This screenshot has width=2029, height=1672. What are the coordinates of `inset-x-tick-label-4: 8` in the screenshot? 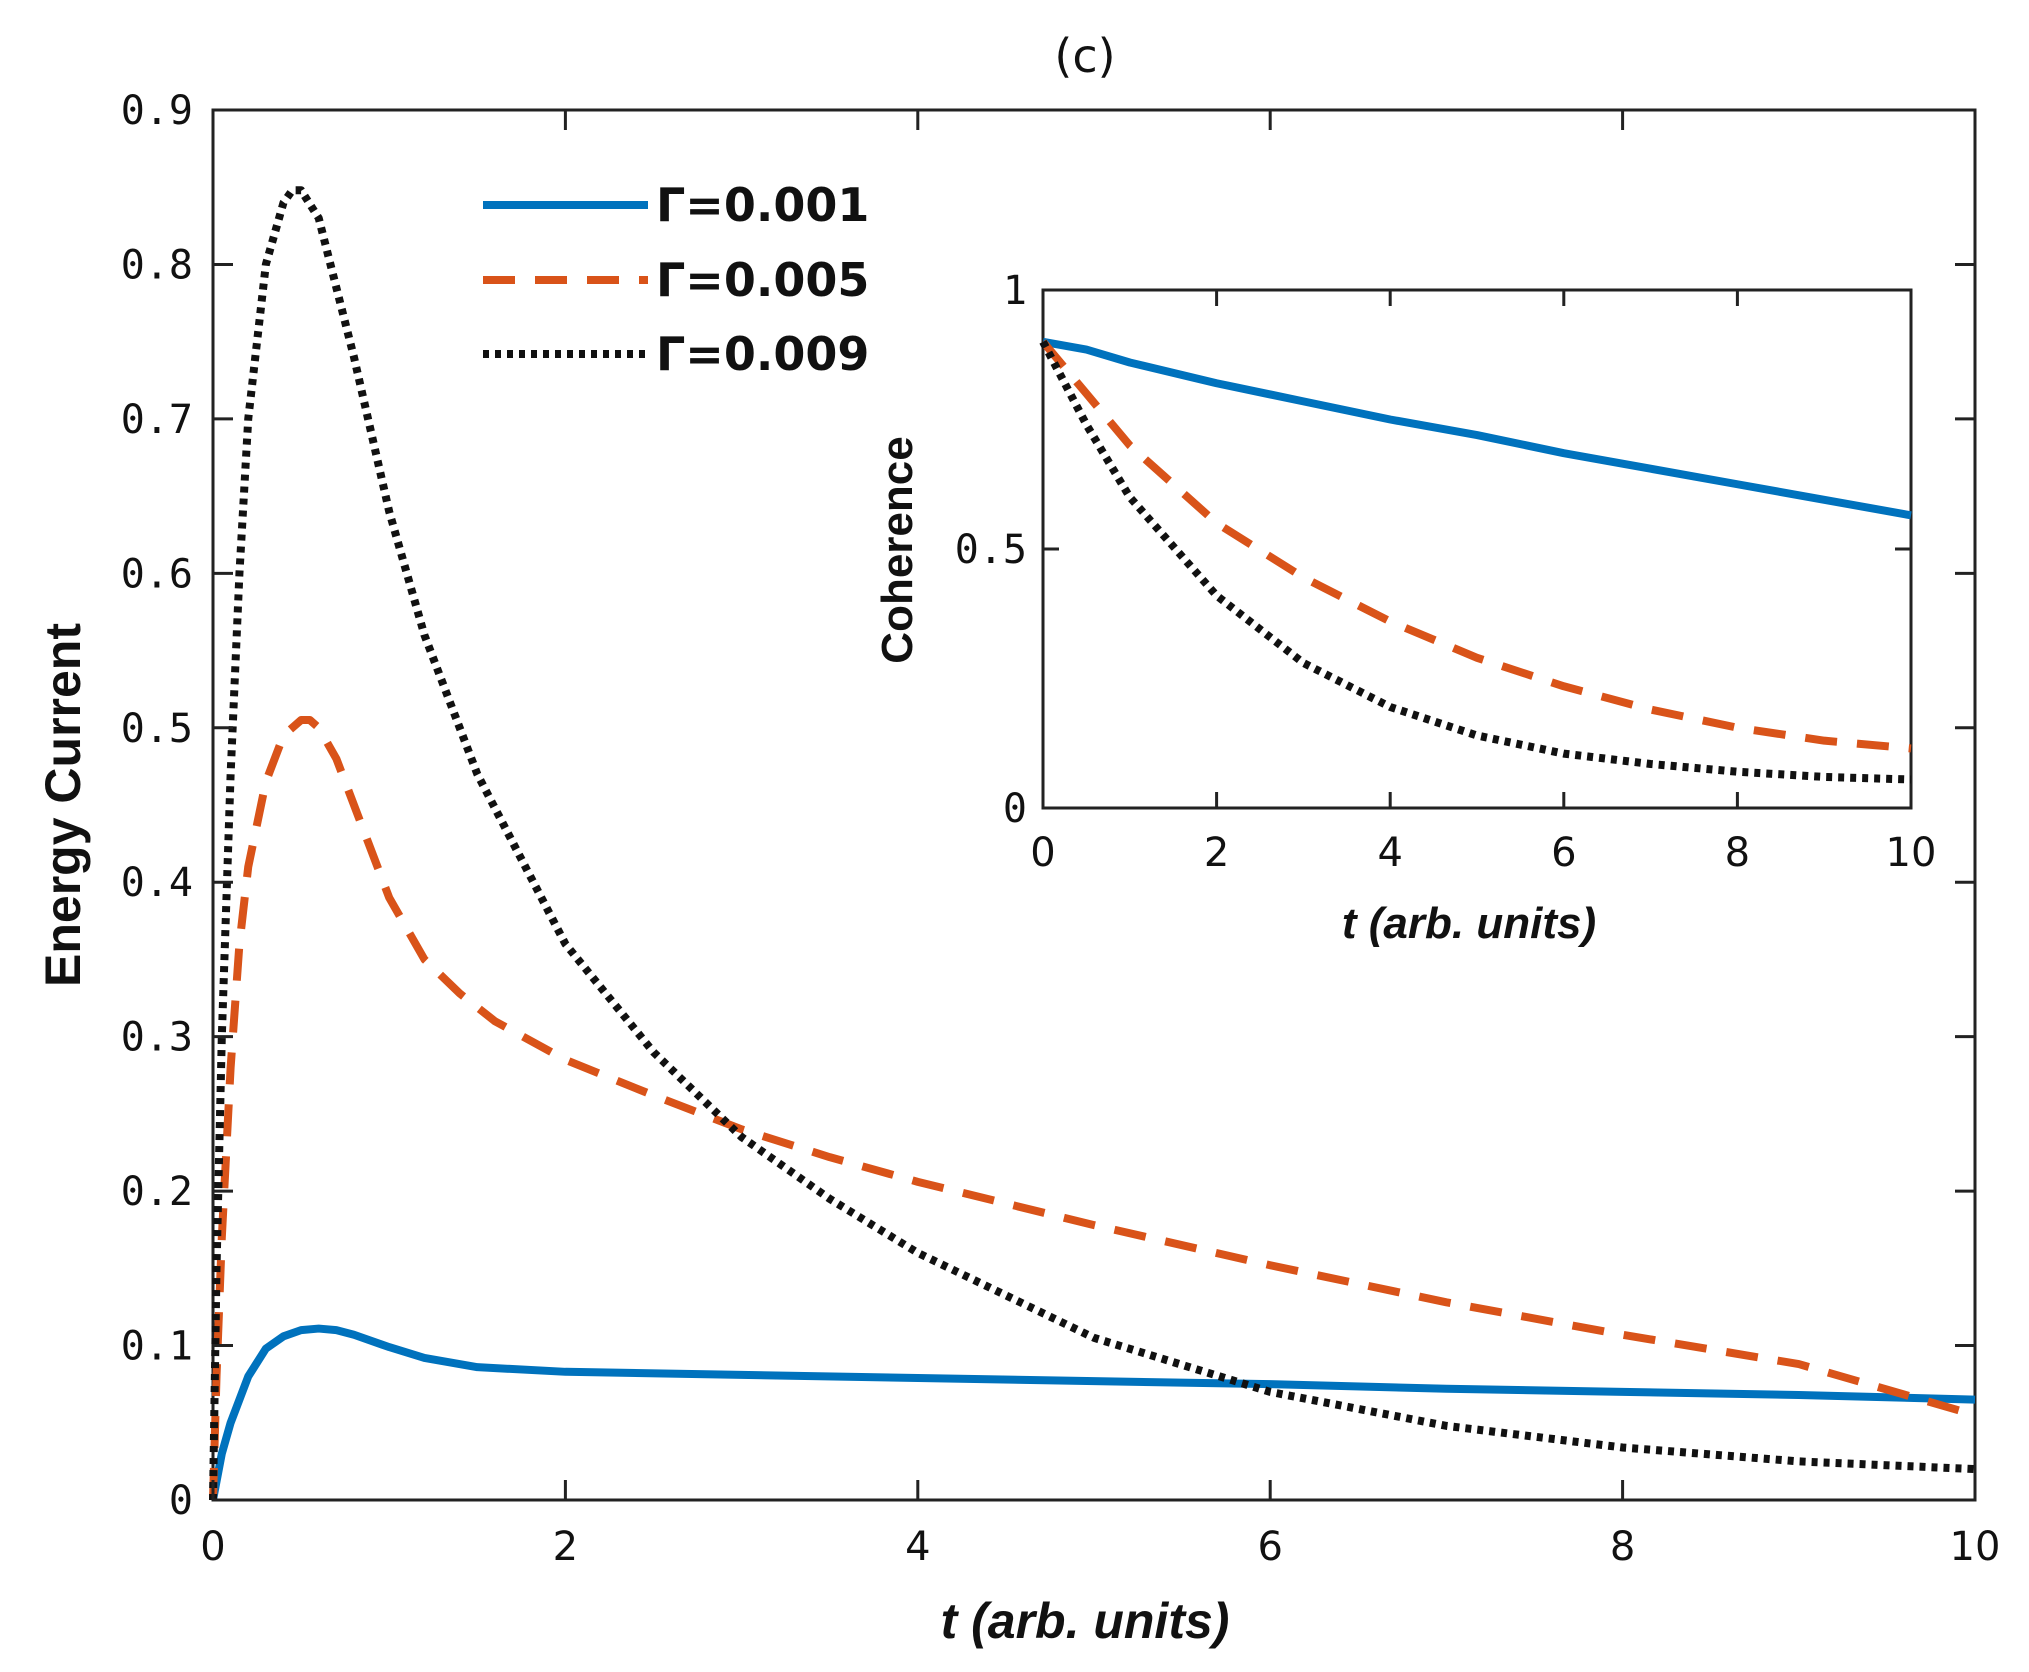 It's located at (1737, 853).